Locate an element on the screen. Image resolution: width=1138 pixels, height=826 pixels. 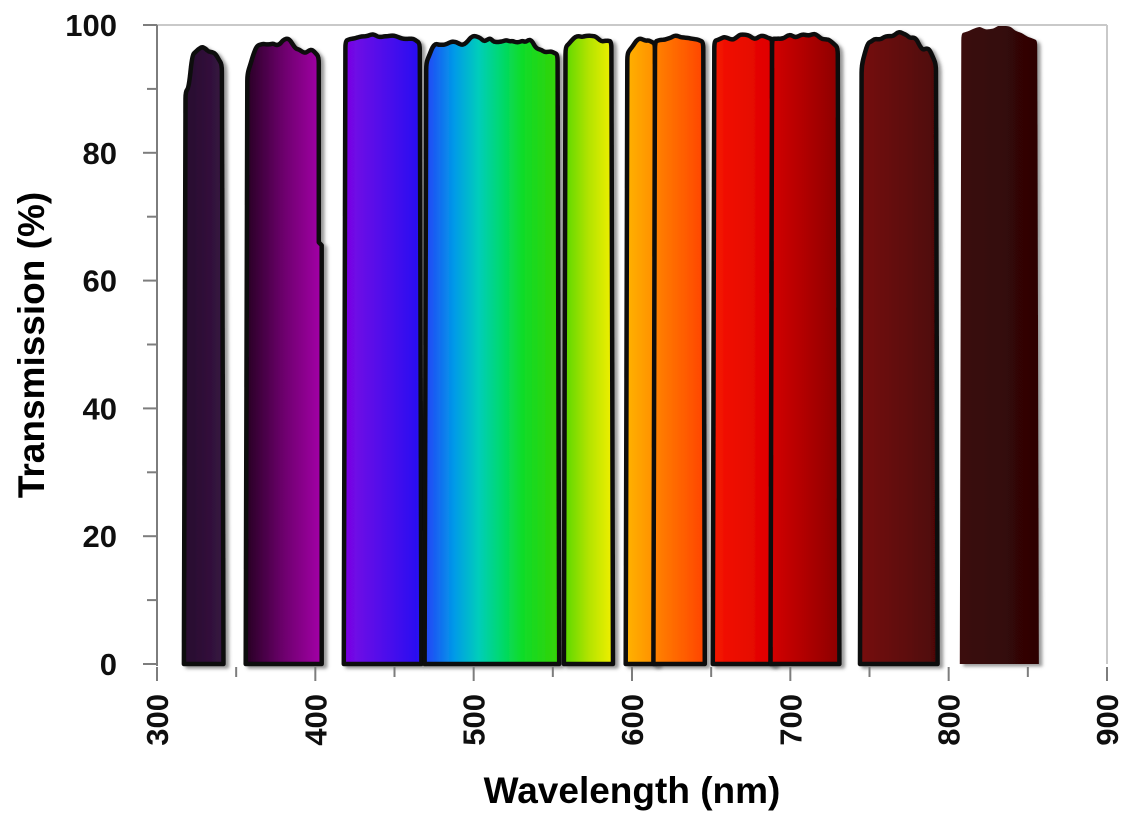
x-axis-title: Wavelength (nm) is located at coordinates (632, 790).